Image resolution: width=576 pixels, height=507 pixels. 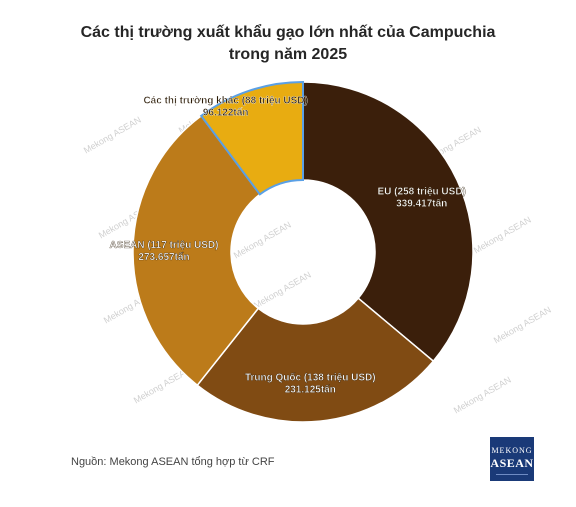 I want to click on logo-line-1: MEKONG, so click(x=512, y=450).